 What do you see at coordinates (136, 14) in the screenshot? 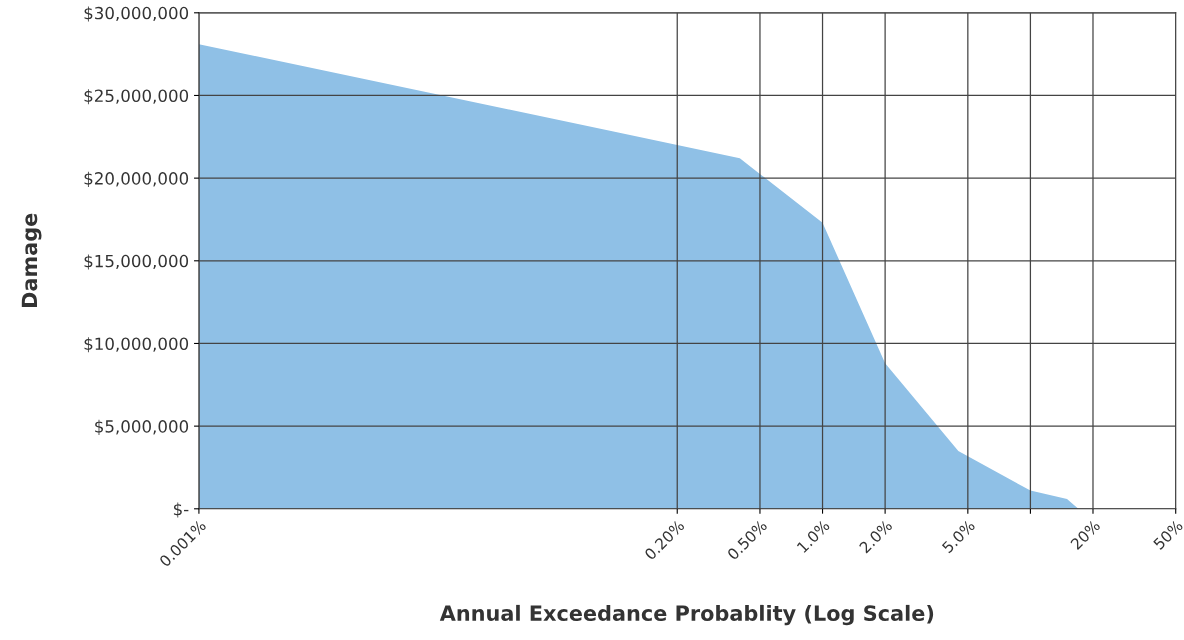
I see `y-tick-label: $30,000,000` at bounding box center [136, 14].